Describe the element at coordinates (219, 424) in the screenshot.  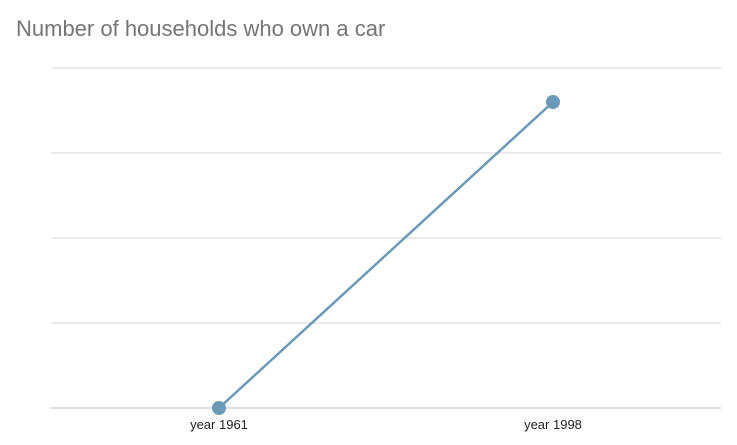
I see `x-tick-label: year 1961` at that location.